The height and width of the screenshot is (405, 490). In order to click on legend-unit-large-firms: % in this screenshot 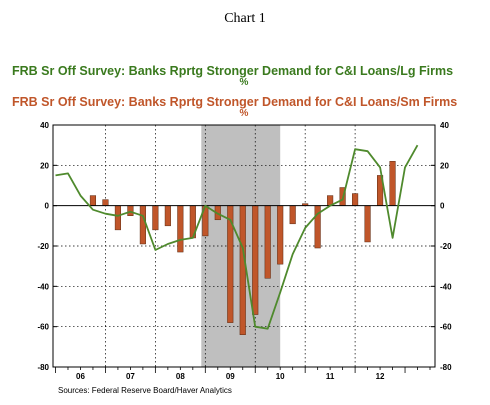, I will do `click(244, 82)`.